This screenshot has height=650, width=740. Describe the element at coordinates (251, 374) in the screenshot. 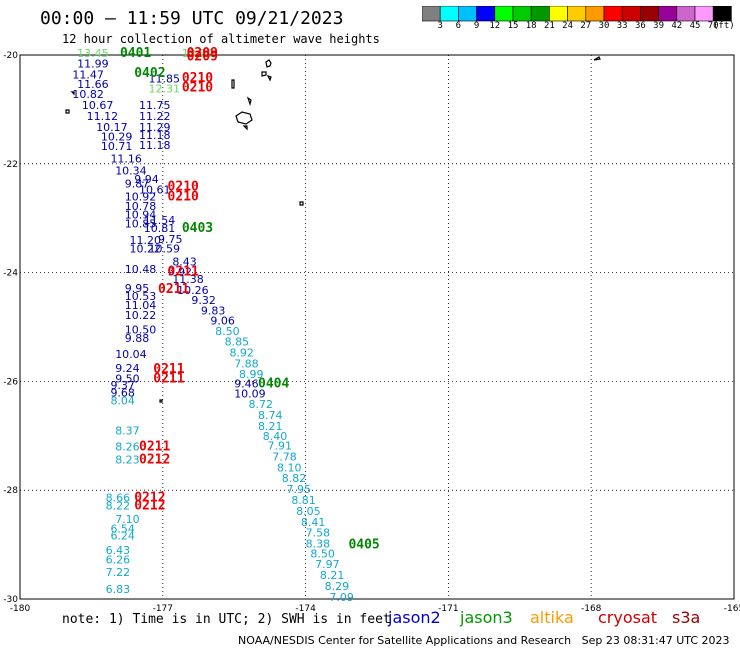

I see `wave-height-value: 8.99` at that location.